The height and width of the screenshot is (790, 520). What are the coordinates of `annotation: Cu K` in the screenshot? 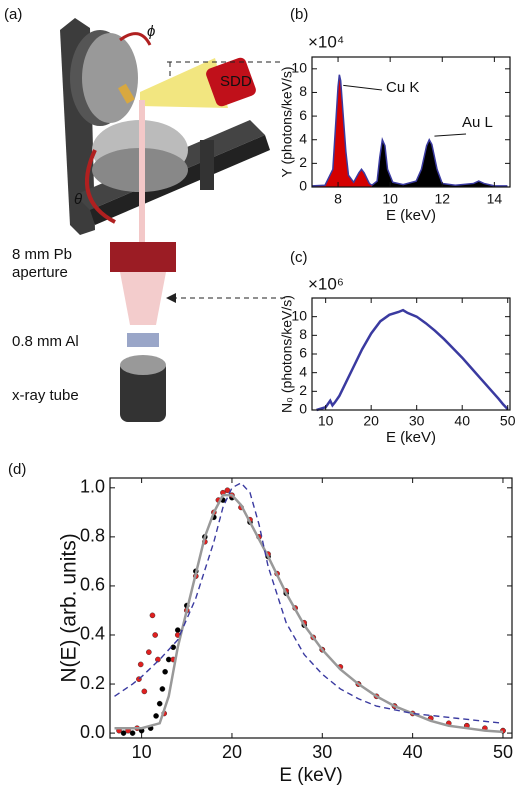 It's located at (402, 87).